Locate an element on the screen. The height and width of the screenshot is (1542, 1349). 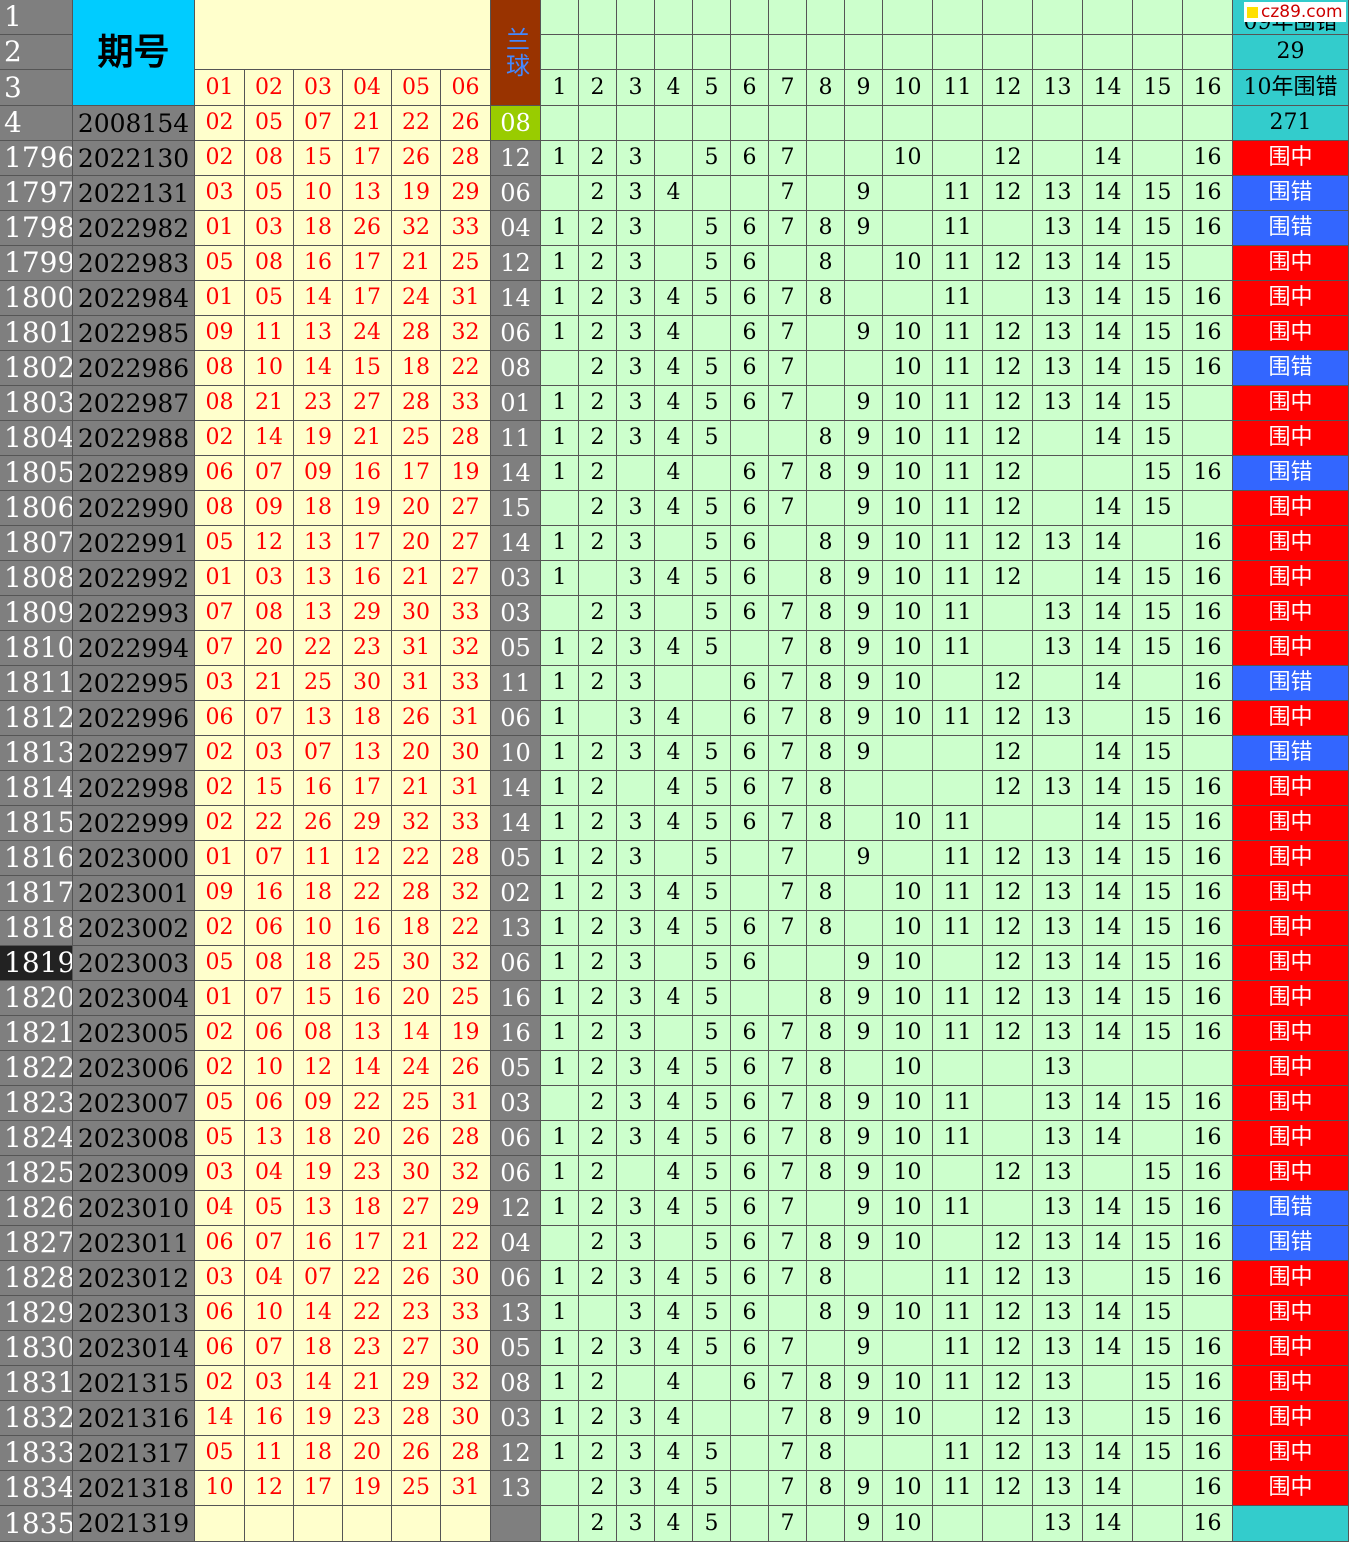
blue-number: 11 is located at coordinates (516, 438).